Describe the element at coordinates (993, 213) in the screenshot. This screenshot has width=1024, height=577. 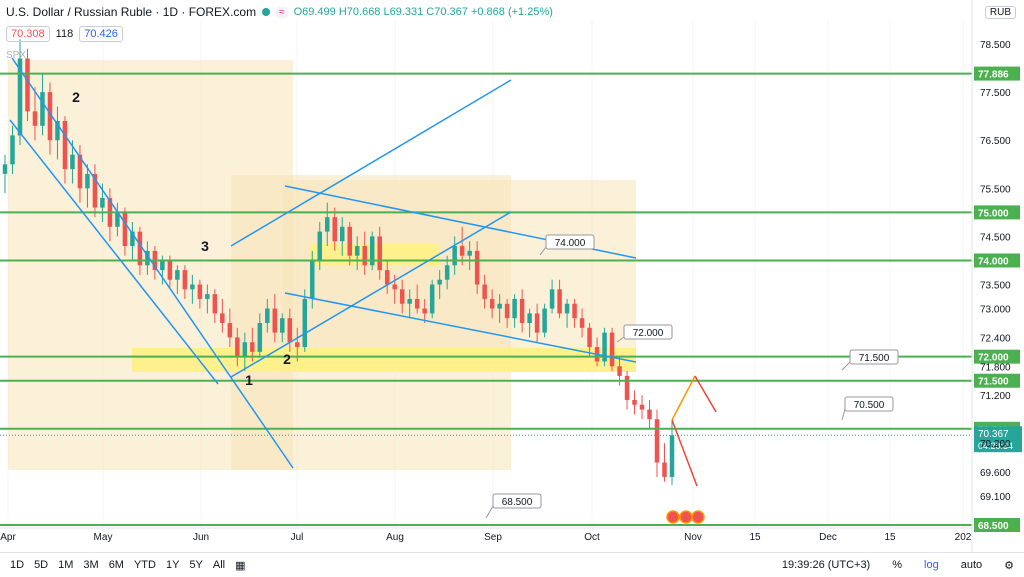
I see `level-tag-label: 75.000` at that location.